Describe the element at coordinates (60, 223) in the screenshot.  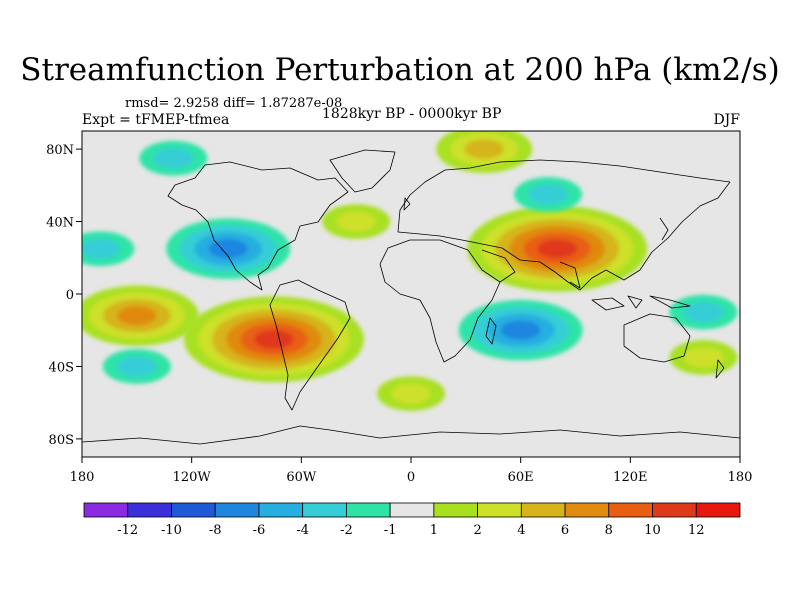
I see `y-tick-label: 40N` at that location.